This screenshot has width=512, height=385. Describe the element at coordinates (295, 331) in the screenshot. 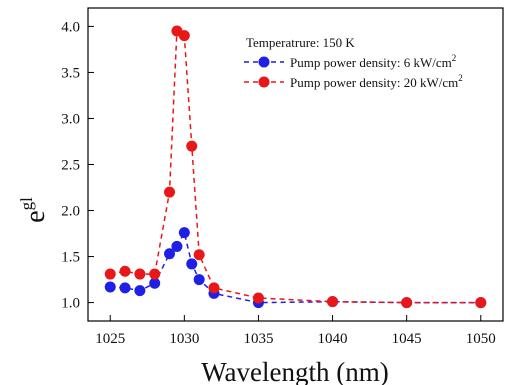

I see `x-axis-ticks: 1025 1030 1035 1040 1045 1050` at that location.